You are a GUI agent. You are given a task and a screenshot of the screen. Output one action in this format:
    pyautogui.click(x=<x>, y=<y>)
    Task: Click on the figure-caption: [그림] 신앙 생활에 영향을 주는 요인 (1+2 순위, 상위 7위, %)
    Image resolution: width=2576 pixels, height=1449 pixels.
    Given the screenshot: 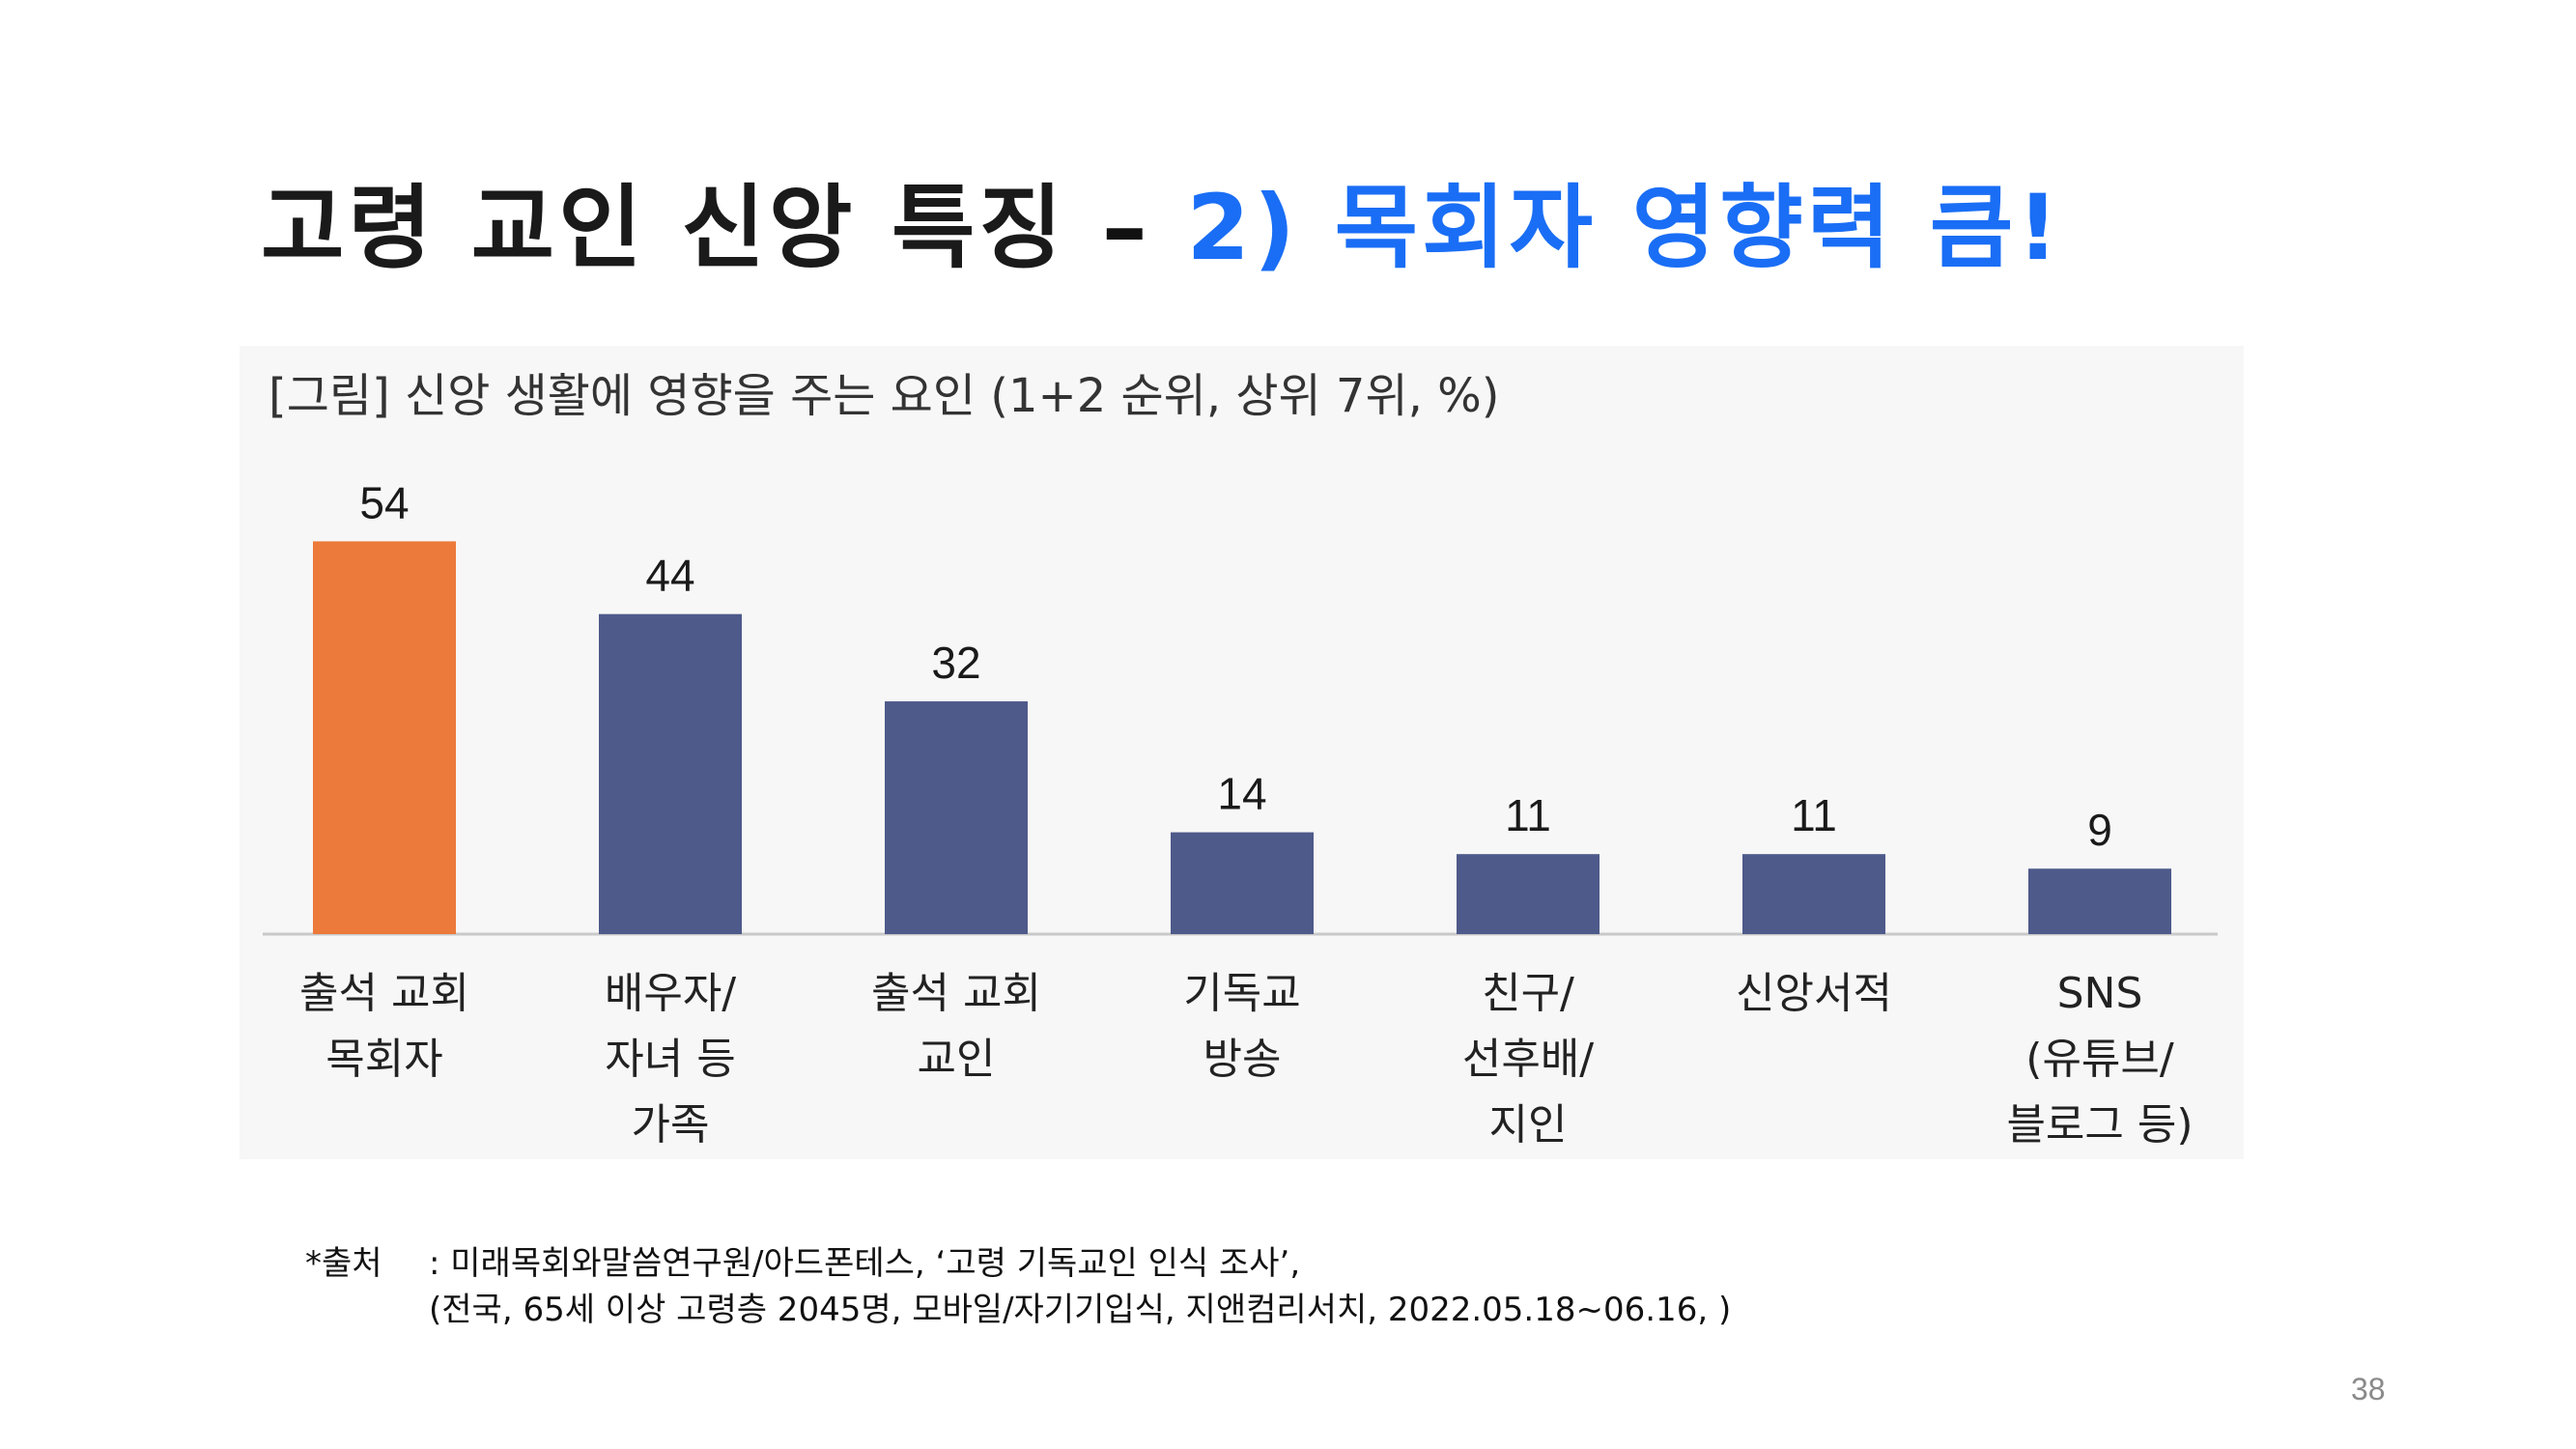 What is the action you would take?
    pyautogui.click(x=884, y=396)
    